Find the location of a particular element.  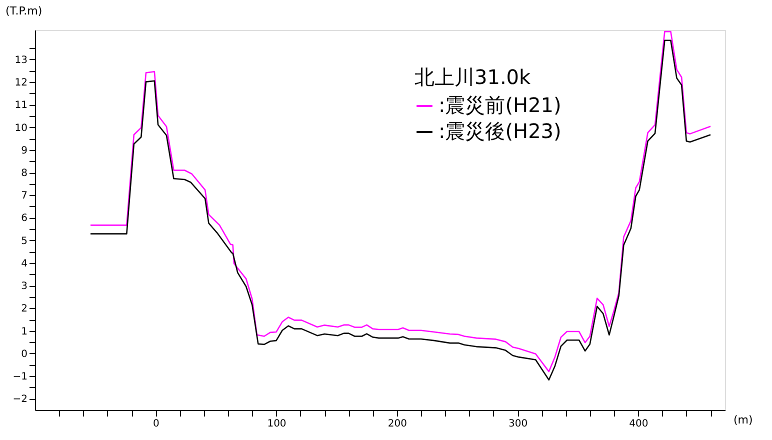

y-tick-label: −1 is located at coordinates (20, 377).